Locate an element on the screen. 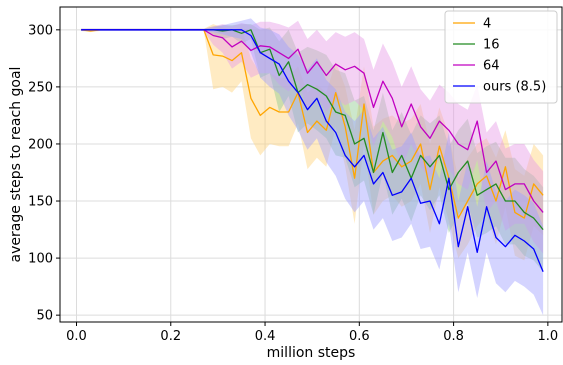  y-tick-label: 150 is located at coordinates (40, 202).